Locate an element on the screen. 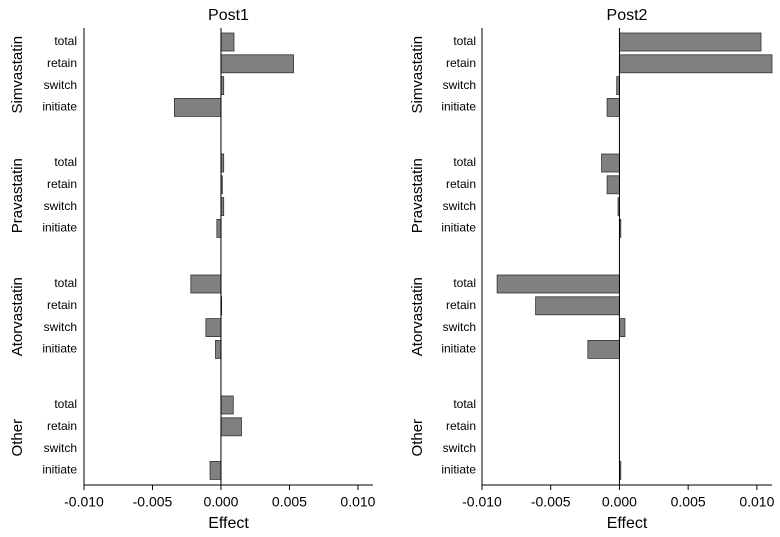 This screenshot has width=780, height=537. chart-title: Post1 is located at coordinates (228, 15).